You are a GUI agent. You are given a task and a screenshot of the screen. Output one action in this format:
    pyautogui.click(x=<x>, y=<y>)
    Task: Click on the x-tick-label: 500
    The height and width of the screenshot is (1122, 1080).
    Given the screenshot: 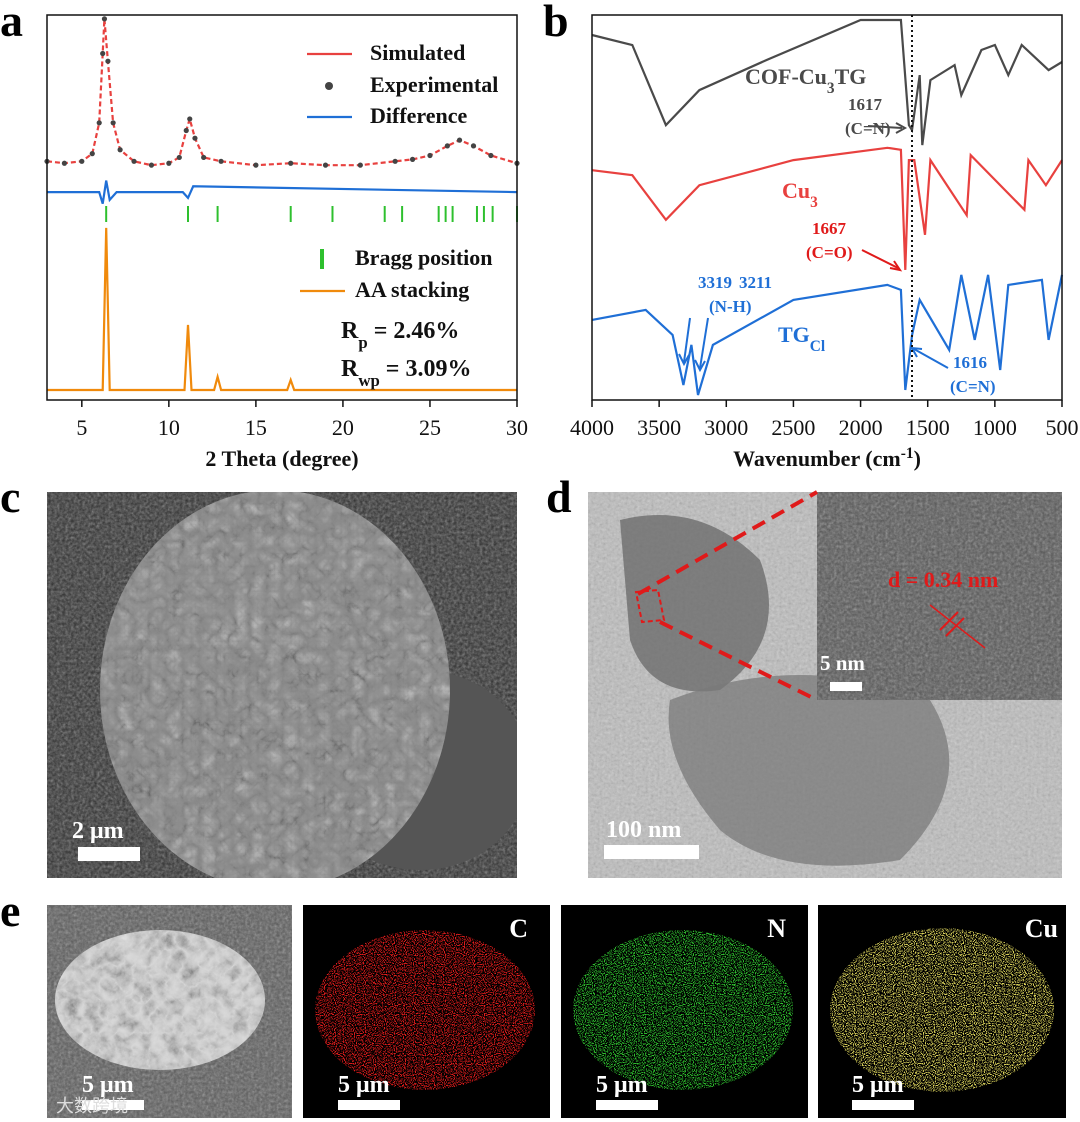 What is the action you would take?
    pyautogui.click(x=1062, y=427)
    